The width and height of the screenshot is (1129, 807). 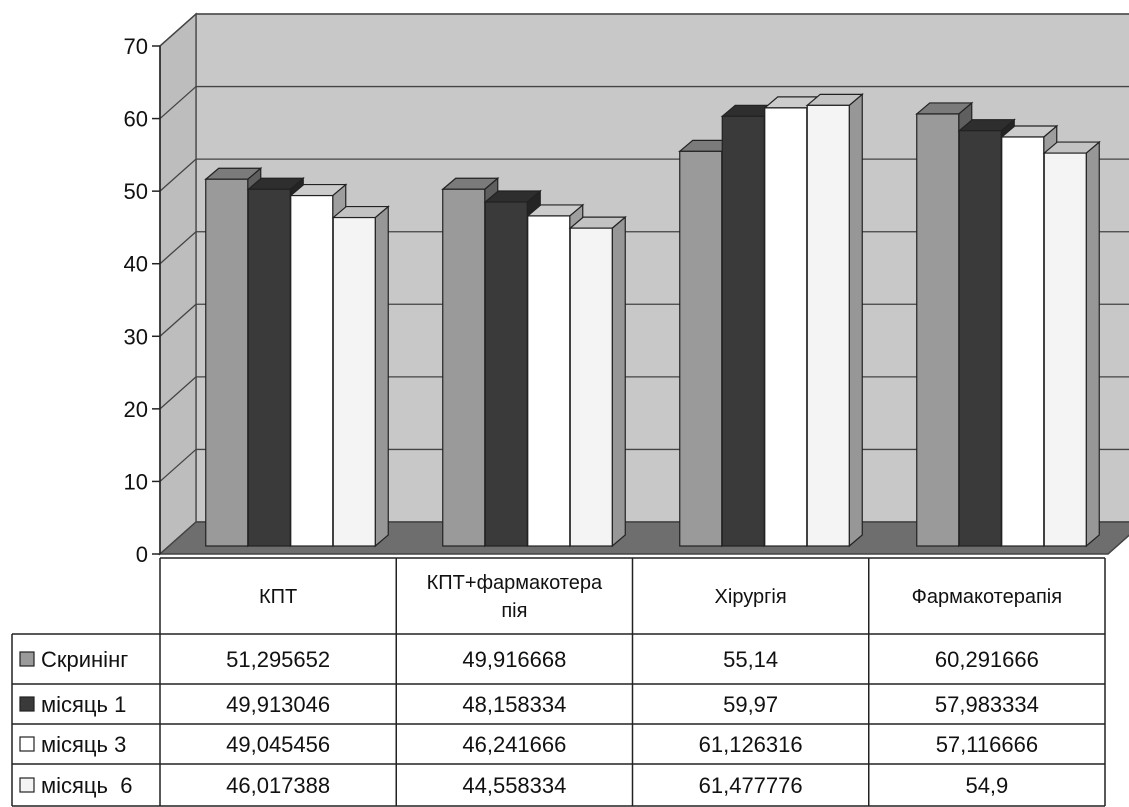 What do you see at coordinates (987, 597) in the screenshot?
I see `category-label: Фармакотерапія` at bounding box center [987, 597].